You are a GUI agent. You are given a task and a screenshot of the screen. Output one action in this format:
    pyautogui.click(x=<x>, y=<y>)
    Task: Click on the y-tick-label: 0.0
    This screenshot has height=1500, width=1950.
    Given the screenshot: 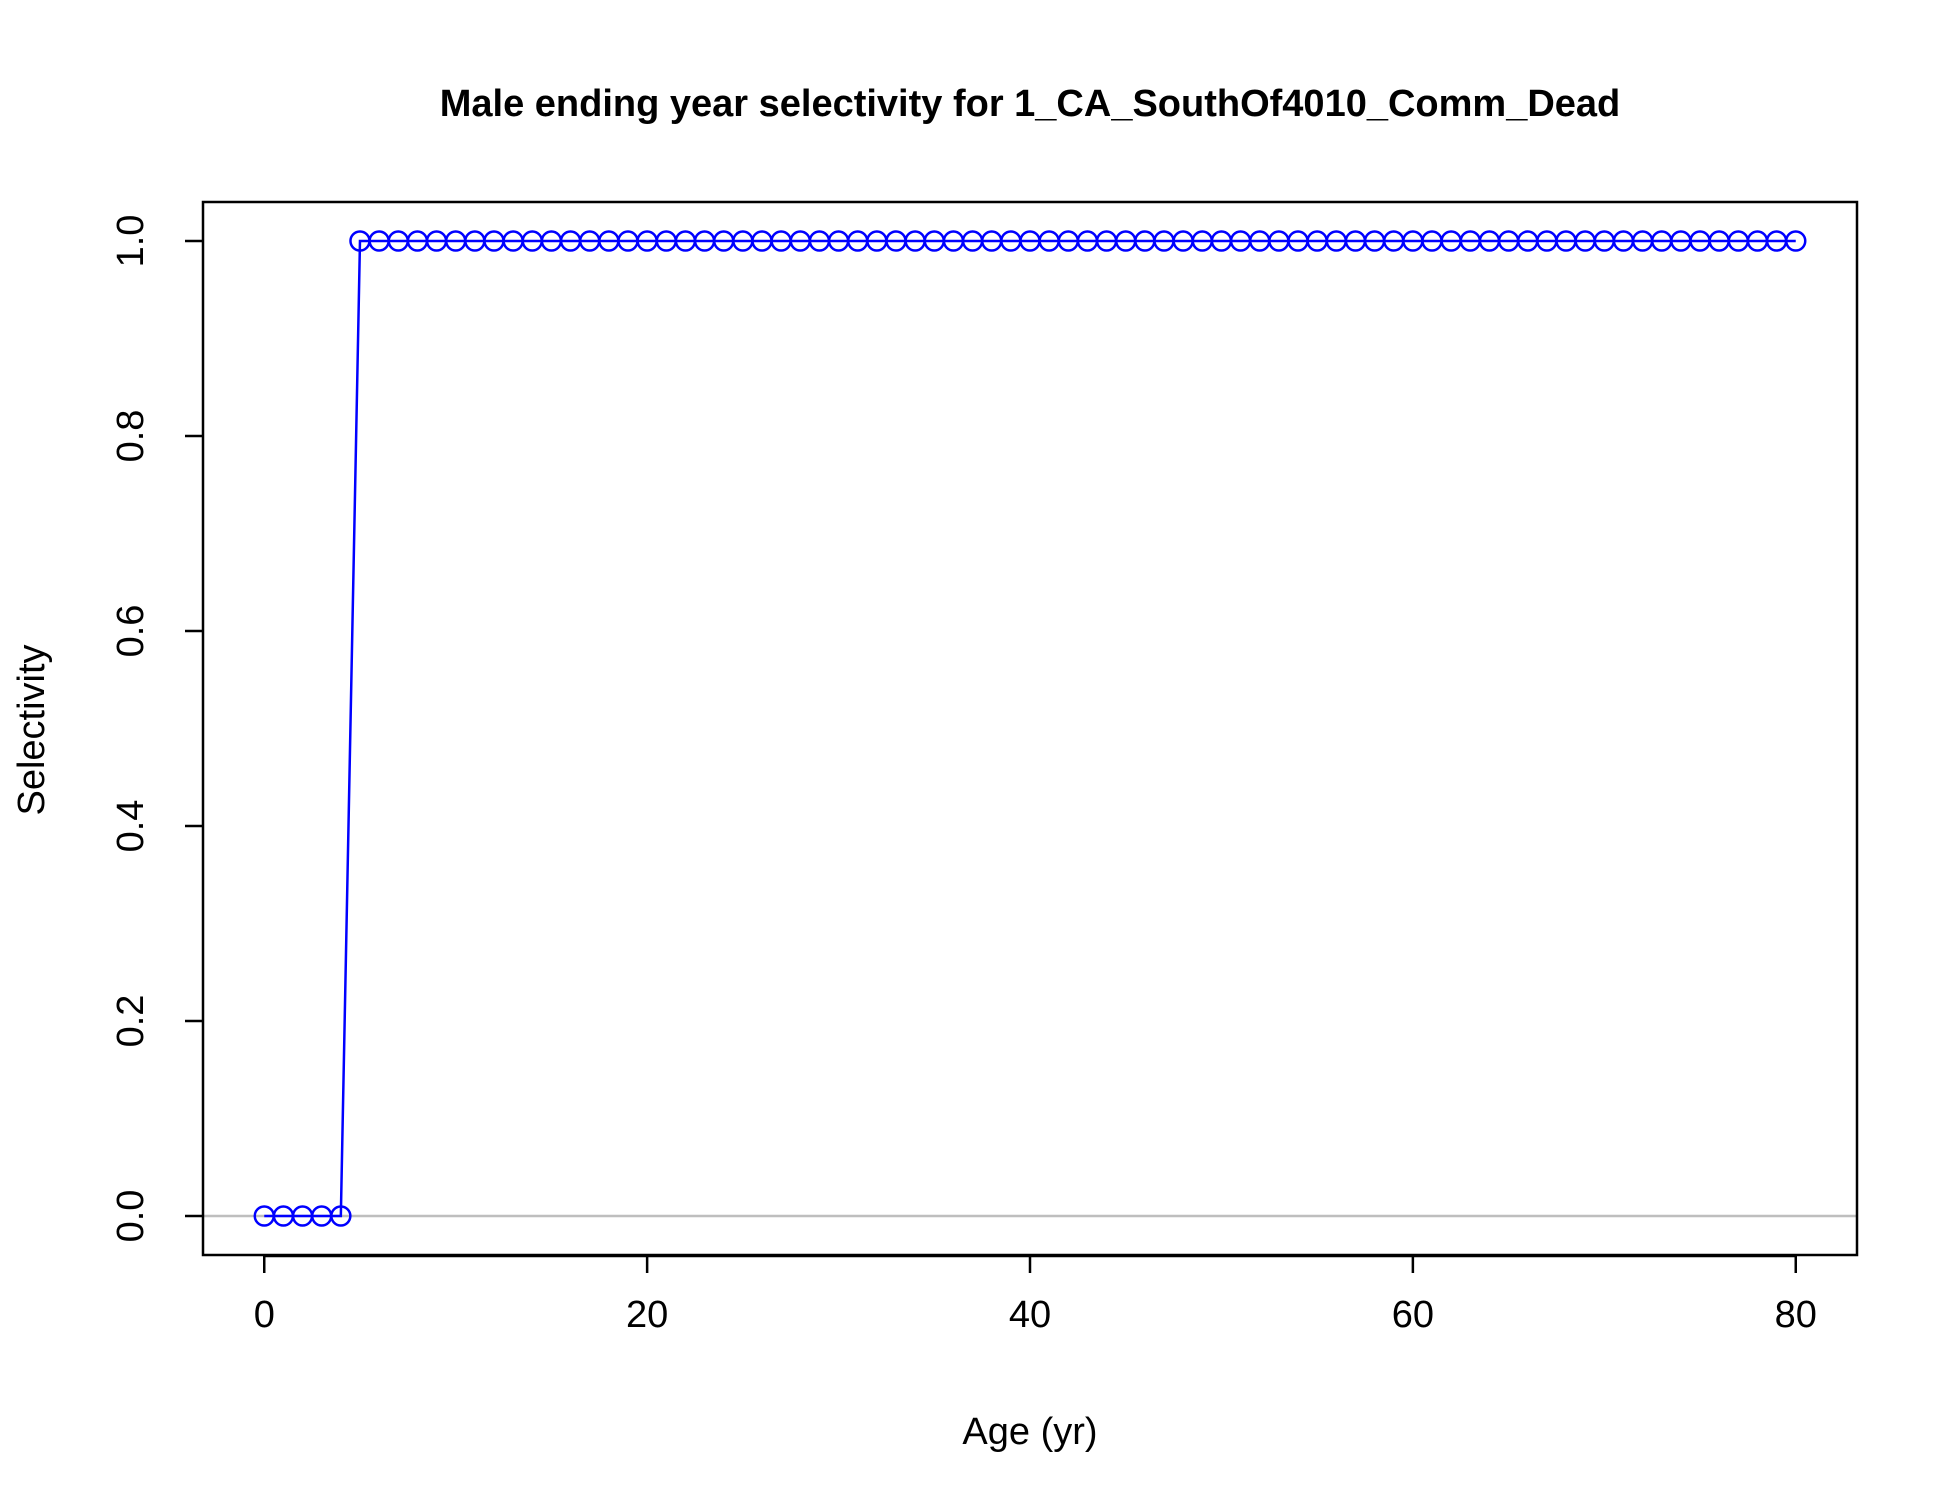 What is the action you would take?
    pyautogui.click(x=131, y=1216)
    